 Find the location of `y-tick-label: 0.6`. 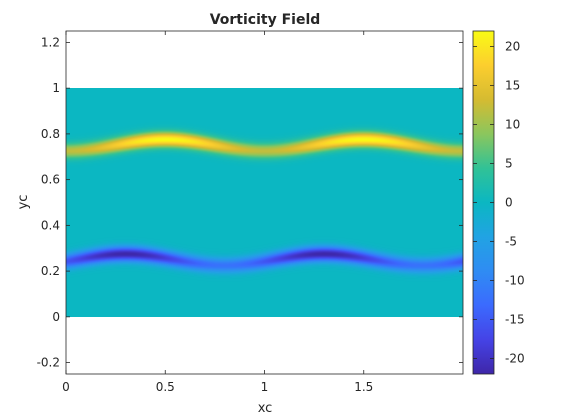

y-tick-label: 0.6 is located at coordinates (50, 180).